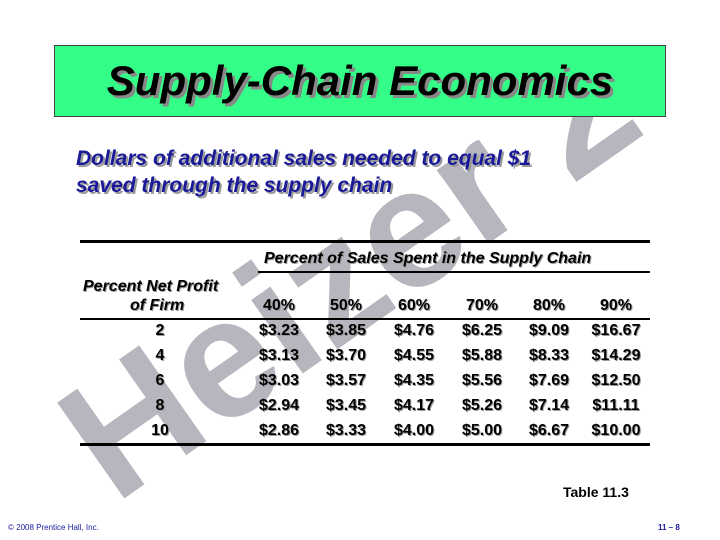 Image resolution: width=720 pixels, height=540 pixels. What do you see at coordinates (549, 305) in the screenshot?
I see `column-header: 80%` at bounding box center [549, 305].